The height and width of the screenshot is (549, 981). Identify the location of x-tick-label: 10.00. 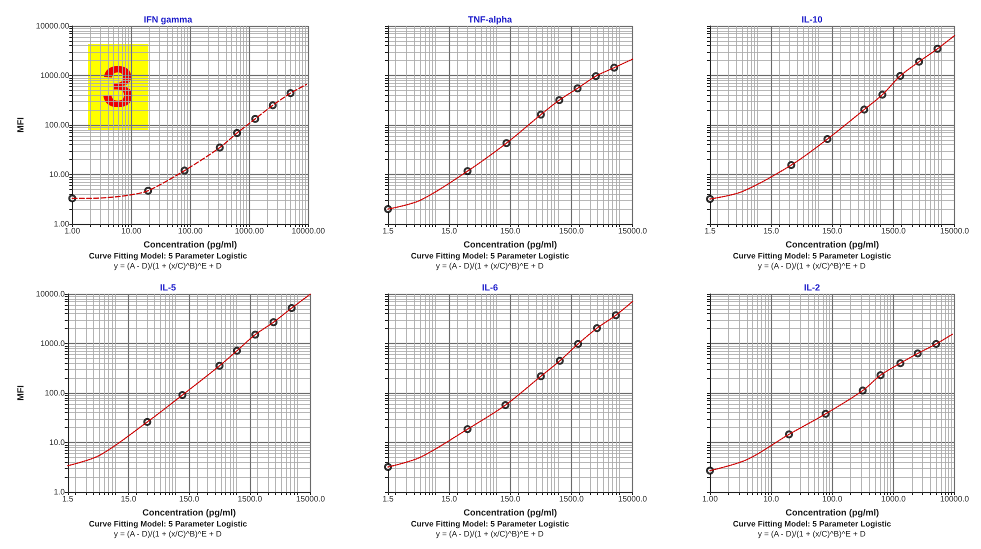
(131, 231).